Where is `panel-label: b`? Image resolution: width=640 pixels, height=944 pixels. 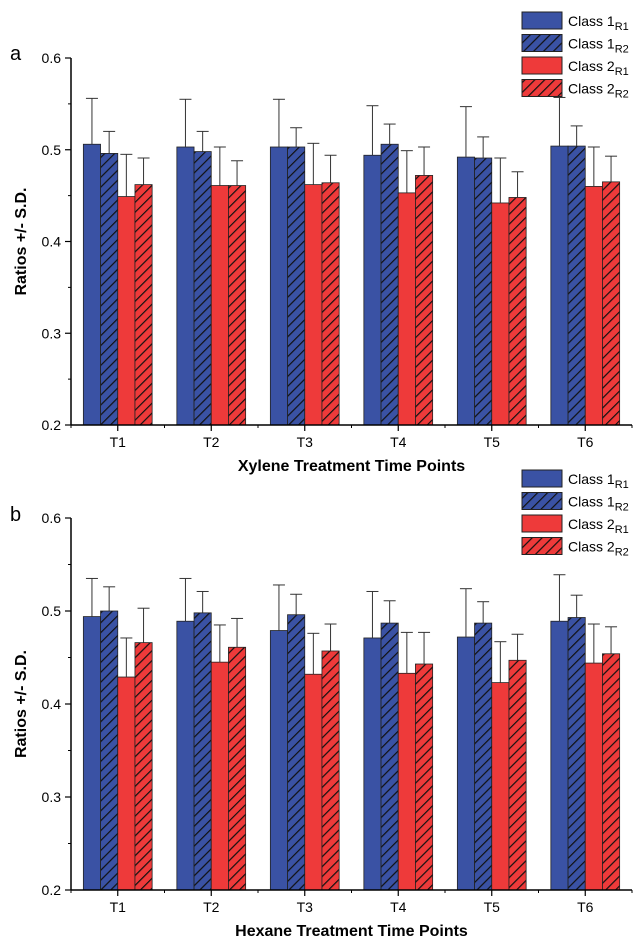 panel-label: b is located at coordinates (15, 515).